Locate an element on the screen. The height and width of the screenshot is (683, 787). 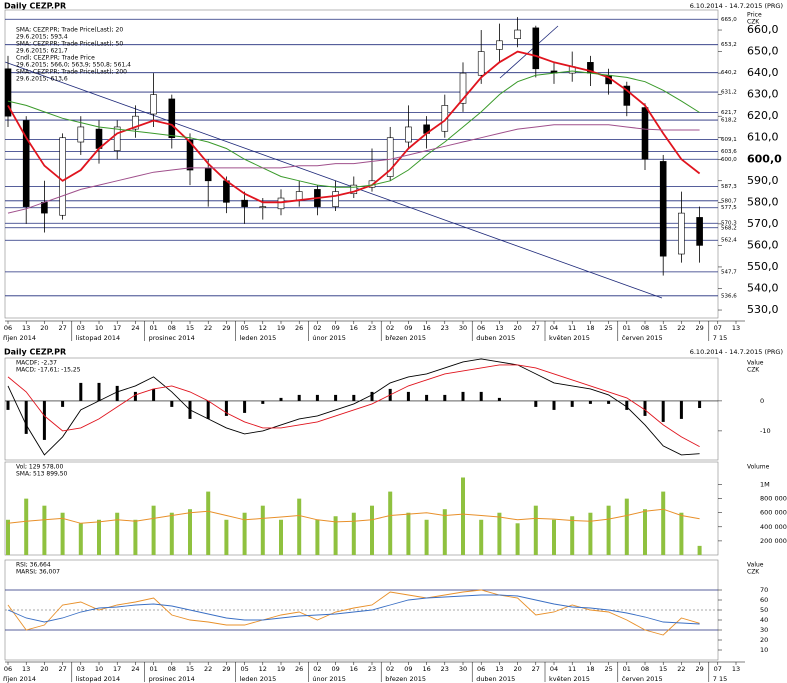
x-tick-label: 03 is located at coordinates (81, 669).